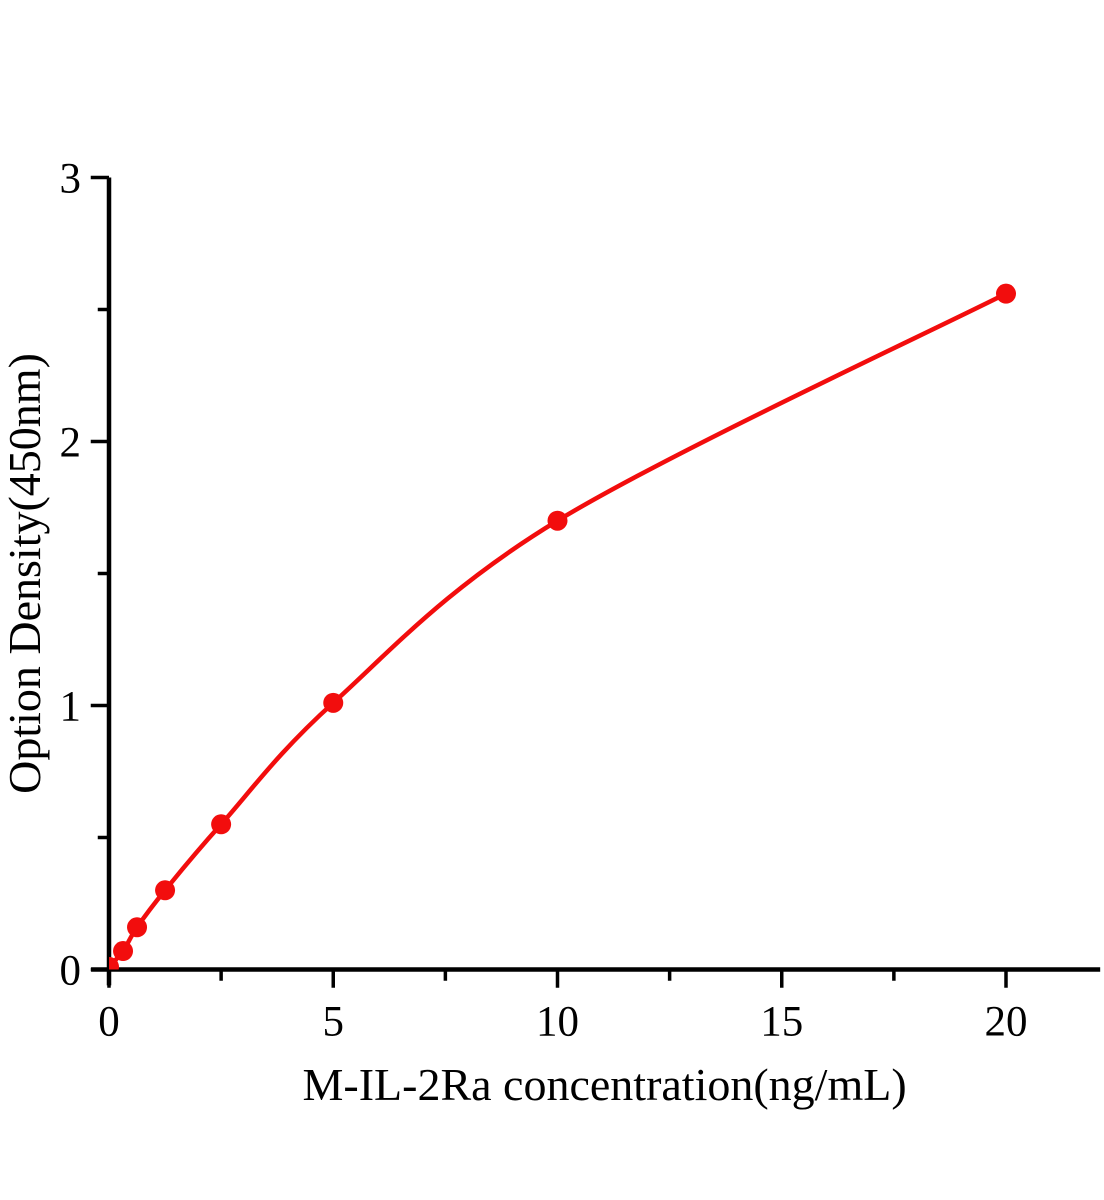 The width and height of the screenshot is (1104, 1200). I want to click on x-tick-label: 10, so click(557, 1022).